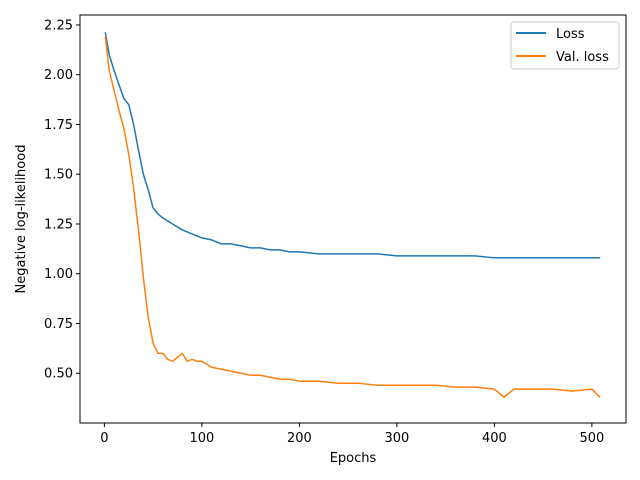 The width and height of the screenshot is (640, 480). I want to click on x-axis: 0 100 200 300 400 500, so click(352, 434).